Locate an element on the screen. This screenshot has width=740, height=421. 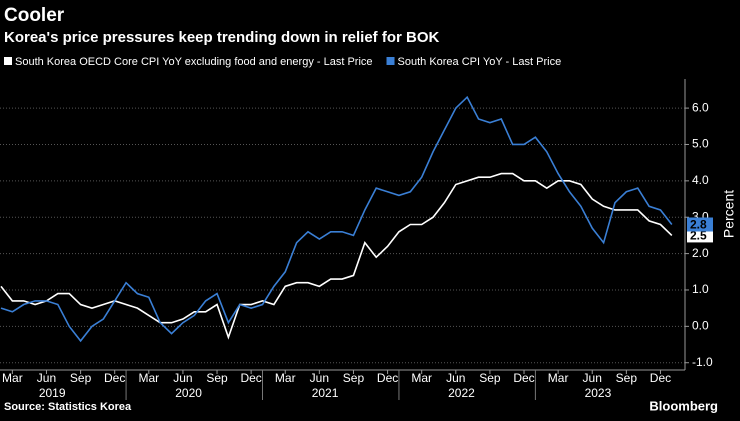
chart-title: Cooler is located at coordinates (34, 15).